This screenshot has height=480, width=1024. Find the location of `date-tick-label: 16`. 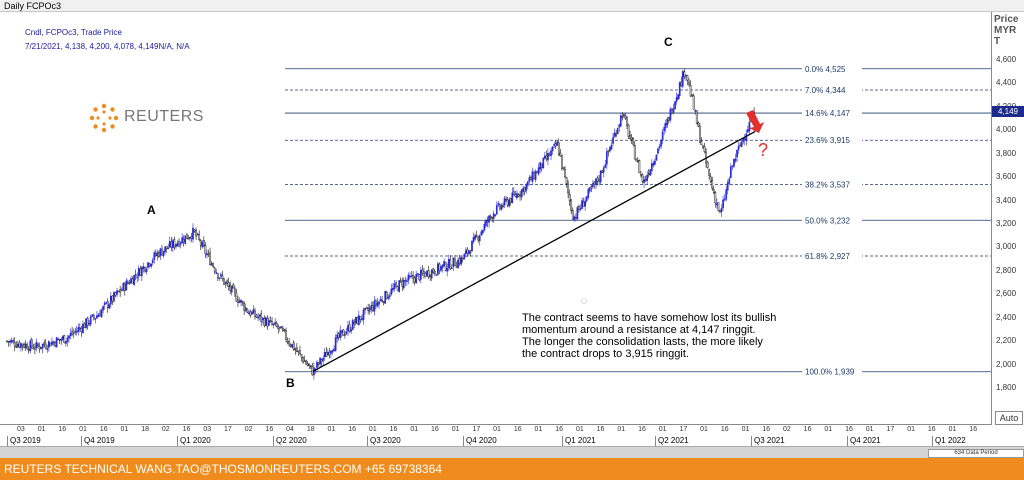

date-tick-label: 16 is located at coordinates (931, 429).